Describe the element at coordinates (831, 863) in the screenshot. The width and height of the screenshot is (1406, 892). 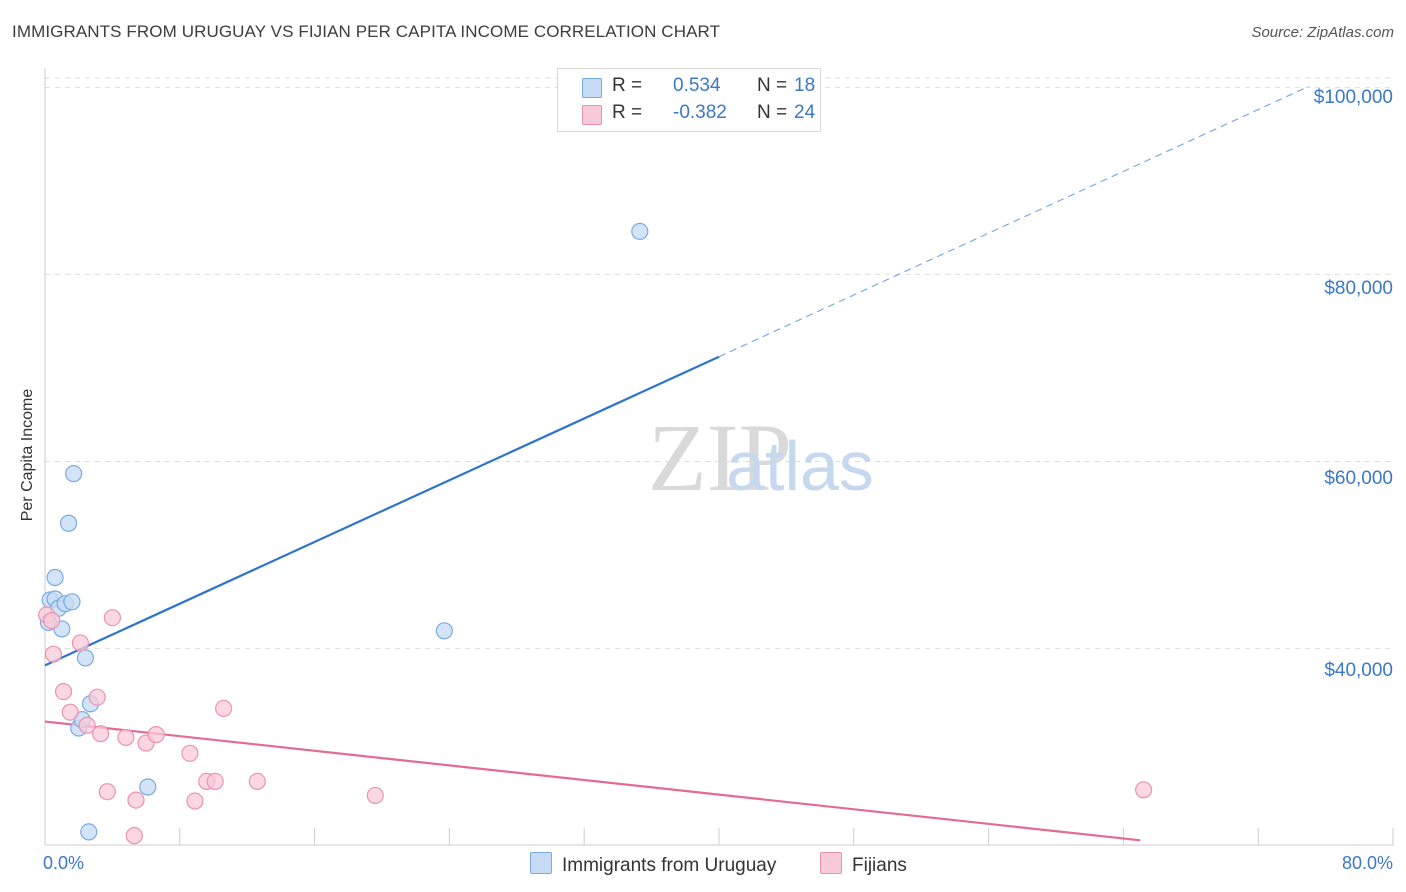
I see `legend-swatch-fijians` at that location.